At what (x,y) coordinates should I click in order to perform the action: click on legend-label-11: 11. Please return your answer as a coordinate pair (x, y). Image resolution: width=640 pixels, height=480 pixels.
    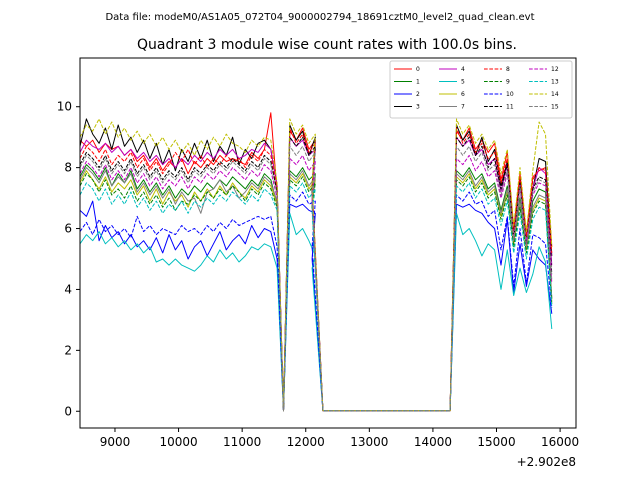
    Looking at the image, I should click on (510, 107).